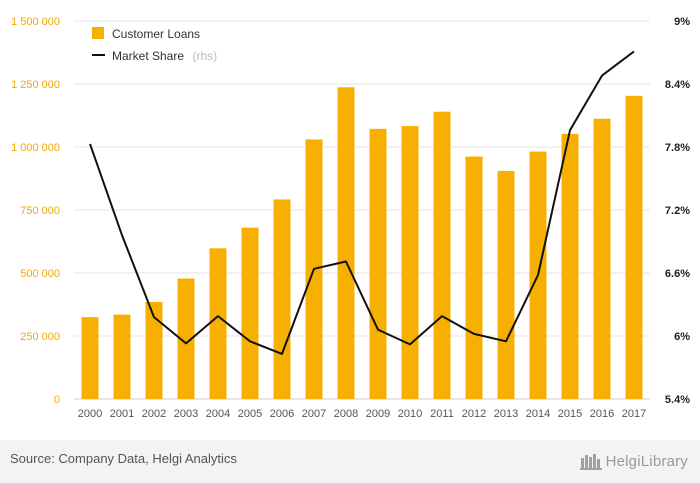  I want to click on helgi-library-logo: HelgiLibrary, so click(633, 461).